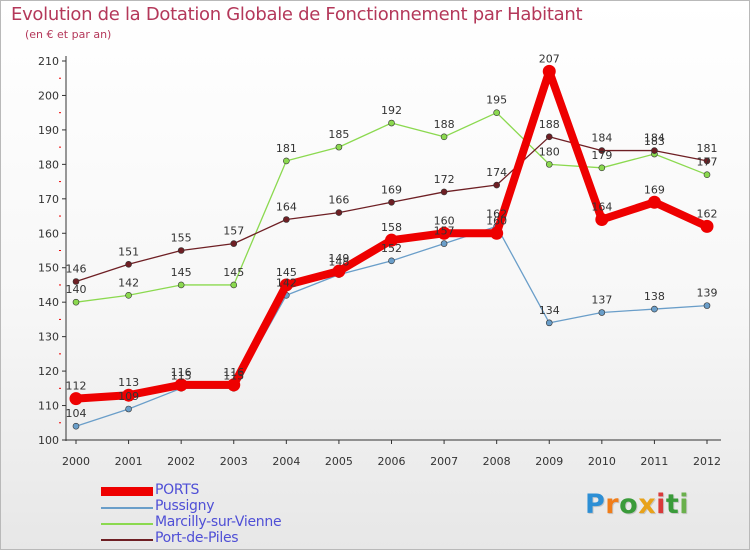 The image size is (750, 550). What do you see at coordinates (549, 151) in the screenshot?
I see `data-label: 180` at bounding box center [549, 151].